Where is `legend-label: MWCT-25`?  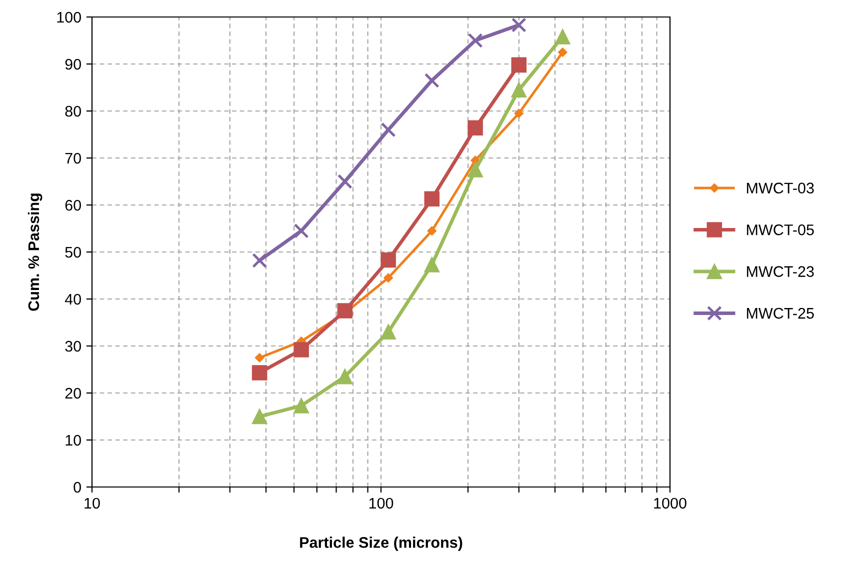 legend-label: MWCT-25 is located at coordinates (780, 313).